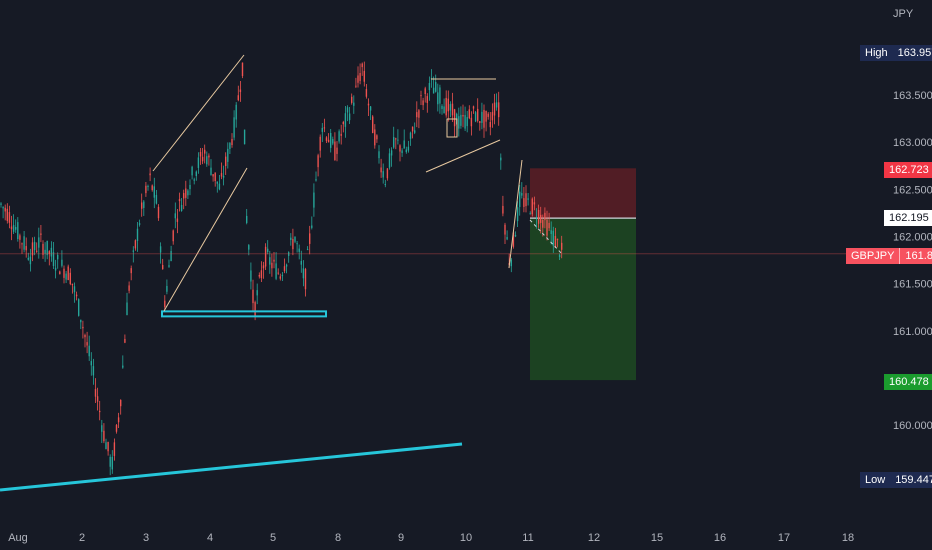  What do you see at coordinates (912, 332) in the screenshot?
I see `price-tick-label: 161.000` at bounding box center [912, 332].